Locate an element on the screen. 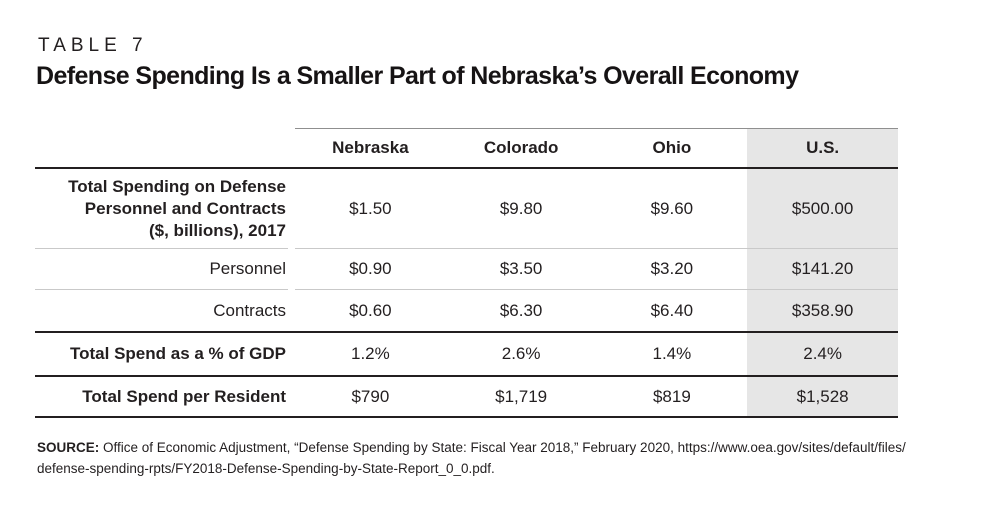 The image size is (1000, 511). value-cell-us: $358.90 is located at coordinates (822, 310).